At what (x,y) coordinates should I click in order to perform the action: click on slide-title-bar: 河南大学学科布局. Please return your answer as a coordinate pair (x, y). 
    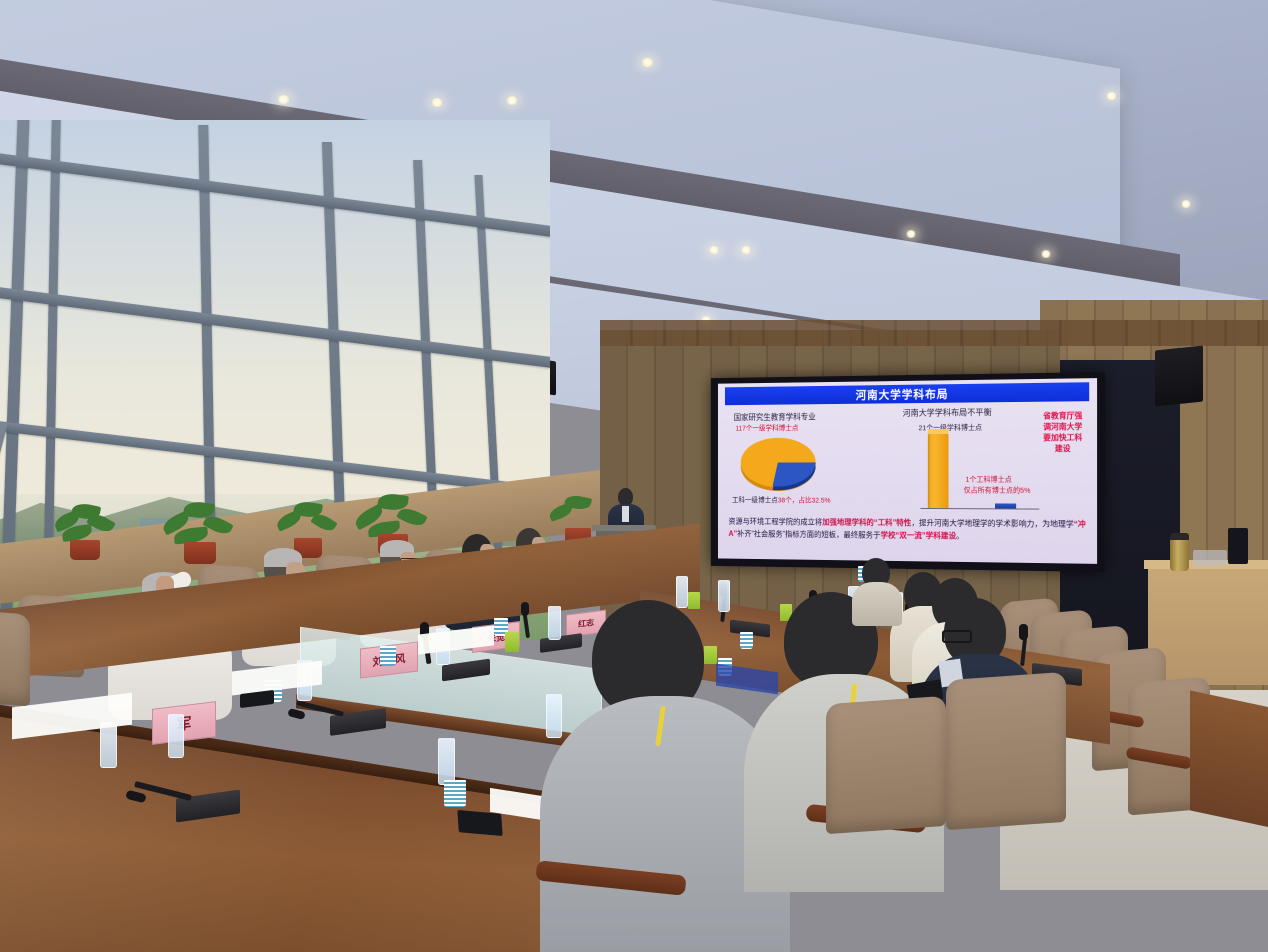
    Looking at the image, I should click on (907, 394).